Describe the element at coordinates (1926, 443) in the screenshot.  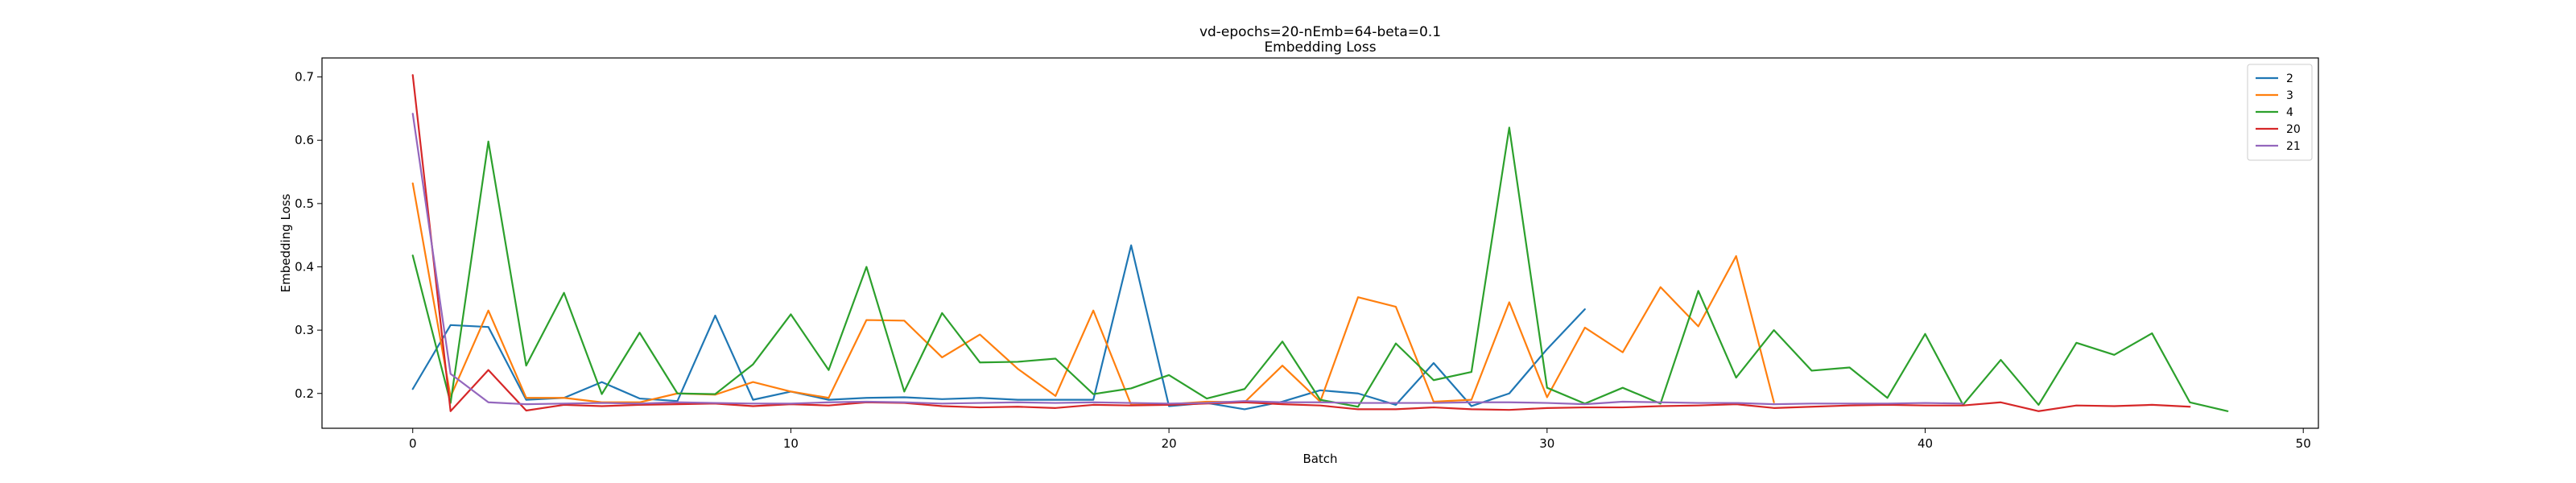
I see `x-tick-label: 40` at that location.